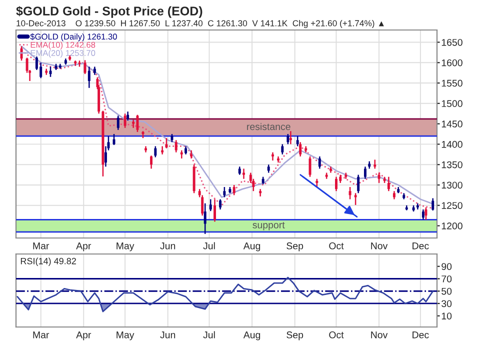 This screenshot has width=480, height=343. What do you see at coordinates (452, 205) in the screenshot?
I see `y-tick-label: 1250` at bounding box center [452, 205].